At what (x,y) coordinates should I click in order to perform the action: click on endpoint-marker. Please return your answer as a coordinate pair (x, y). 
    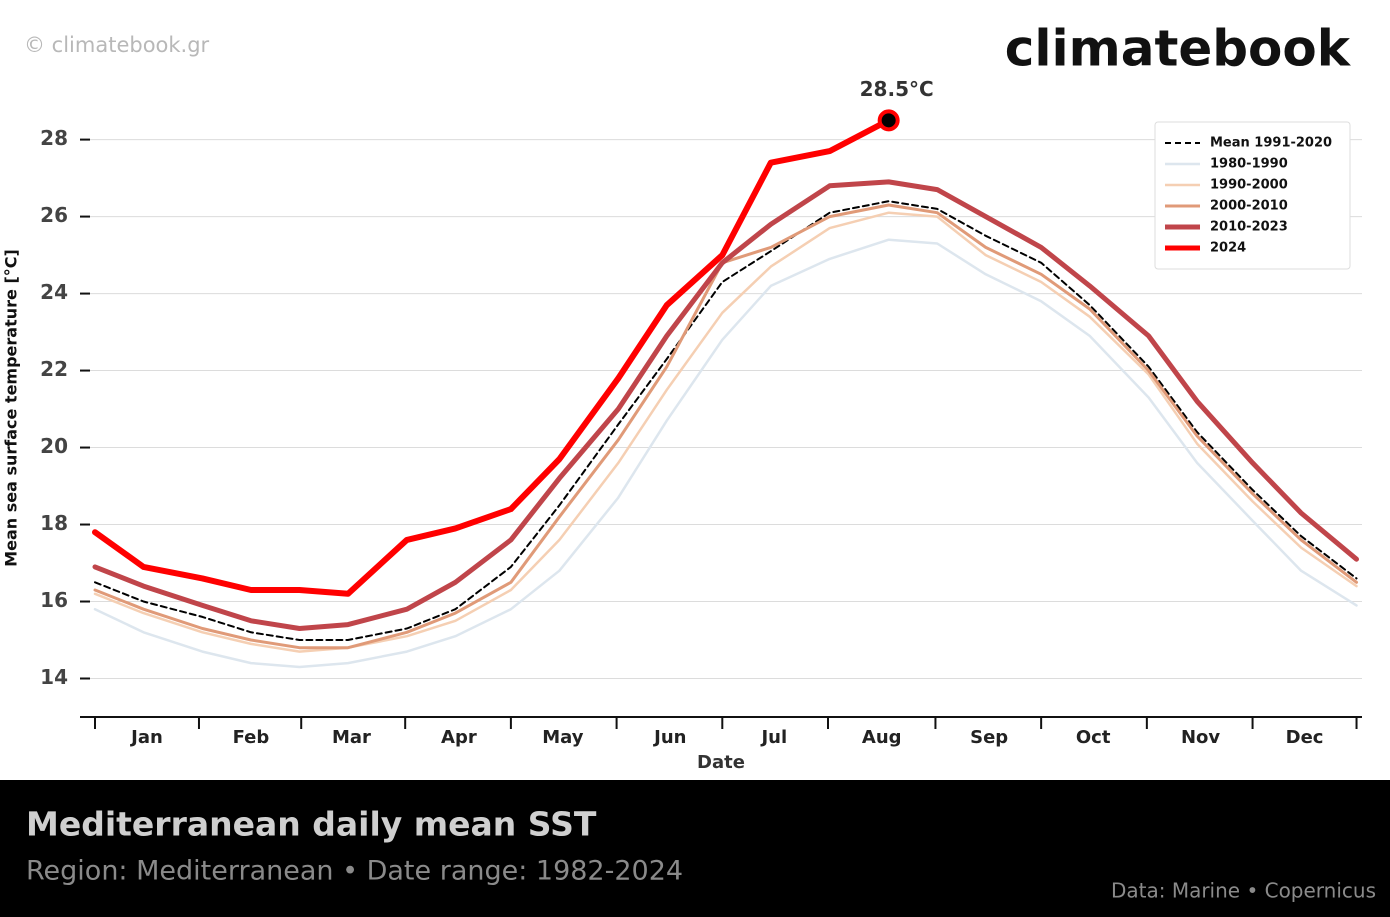
    Looking at the image, I should click on (888, 120).